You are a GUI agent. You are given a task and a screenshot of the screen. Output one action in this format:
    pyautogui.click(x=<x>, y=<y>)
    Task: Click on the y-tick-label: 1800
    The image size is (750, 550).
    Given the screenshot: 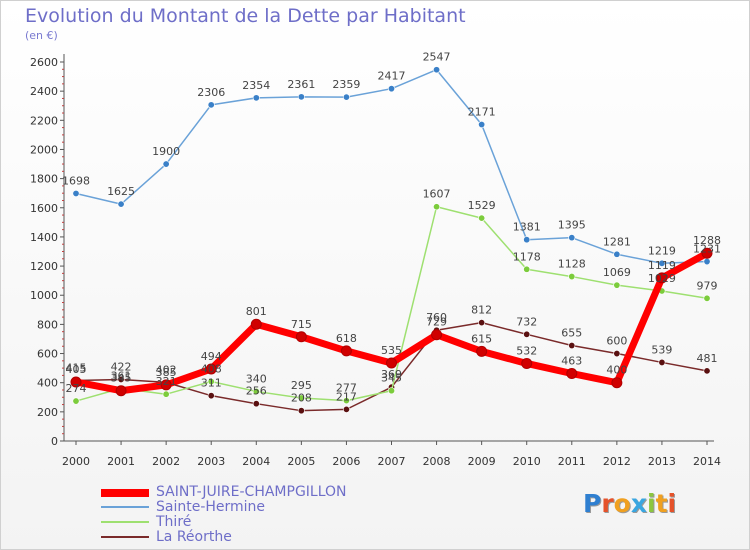 What is the action you would take?
    pyautogui.click(x=44, y=179)
    